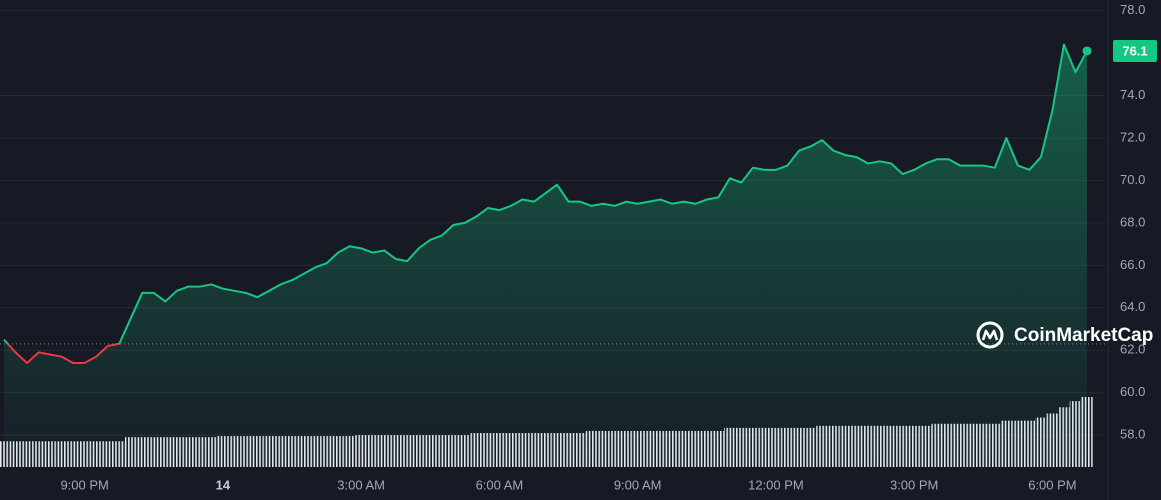  What do you see at coordinates (1052, 484) in the screenshot?
I see `x-tick-label: 6:00 PM` at bounding box center [1052, 484].